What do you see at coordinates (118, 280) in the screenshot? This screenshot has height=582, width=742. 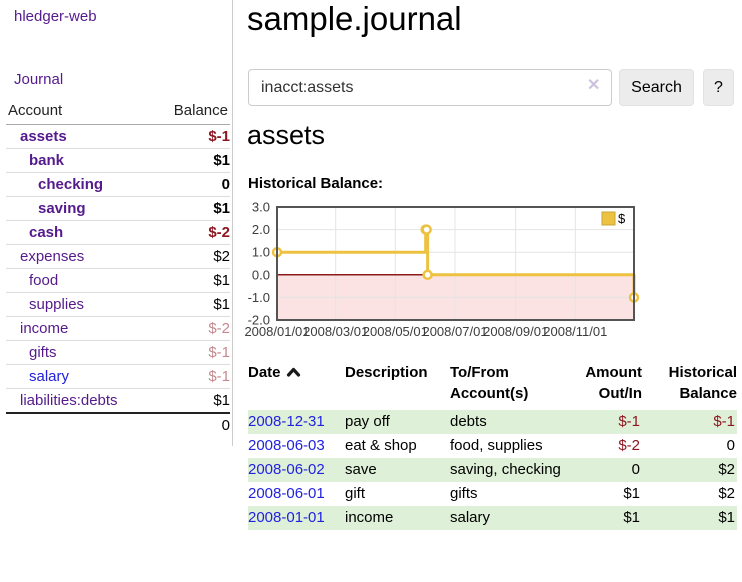 I see `account-row: food $1` at bounding box center [118, 280].